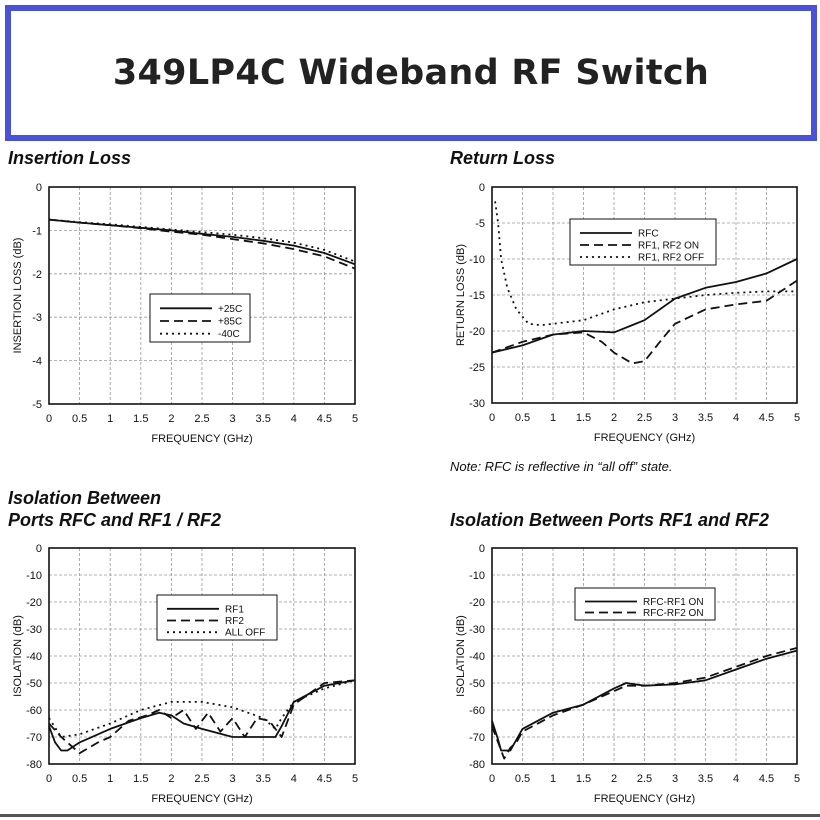 The width and height of the screenshot is (820, 820). What do you see at coordinates (673, 602) in the screenshot?
I see `legend-label: RFC-RF1 ON` at bounding box center [673, 602].